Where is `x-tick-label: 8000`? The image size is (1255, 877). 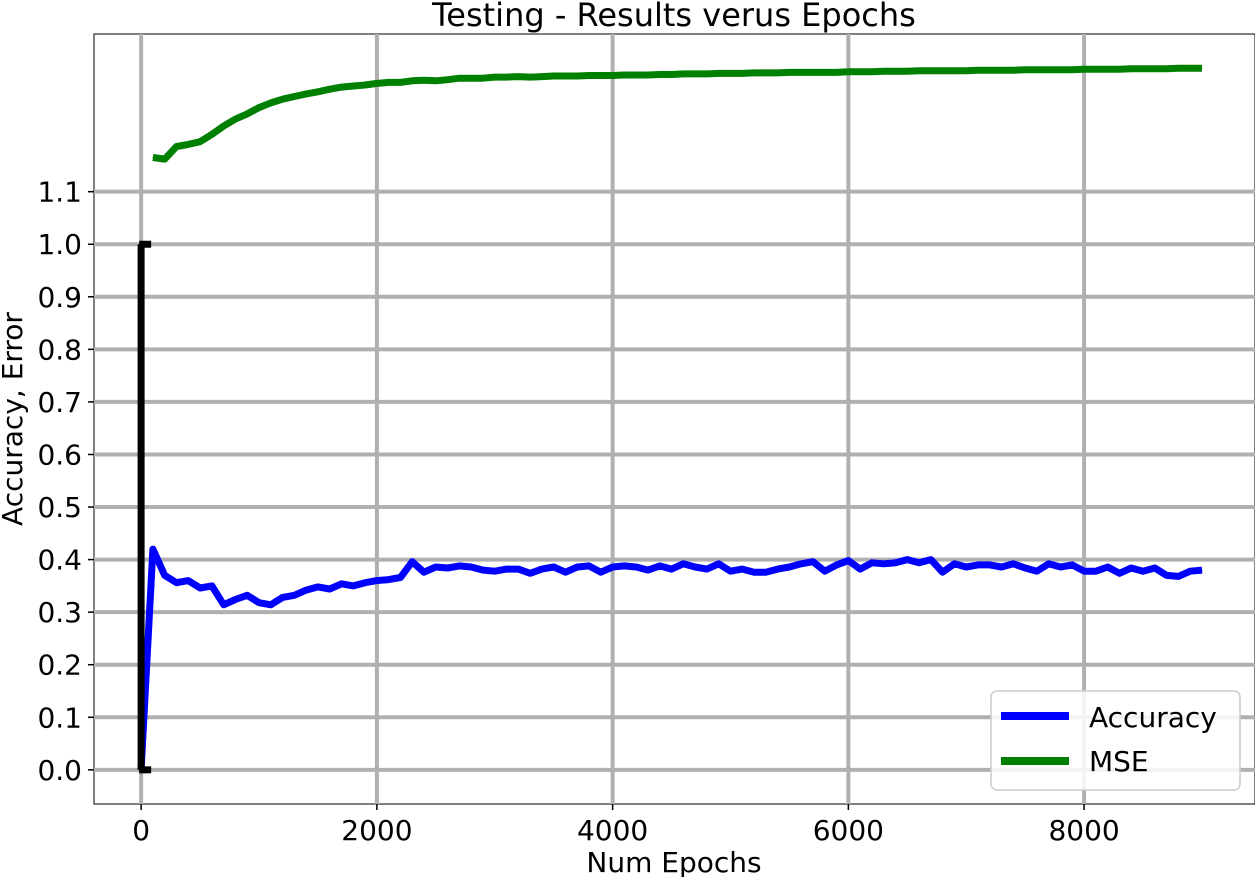
x-tick-label: 8000 is located at coordinates (1083, 830).